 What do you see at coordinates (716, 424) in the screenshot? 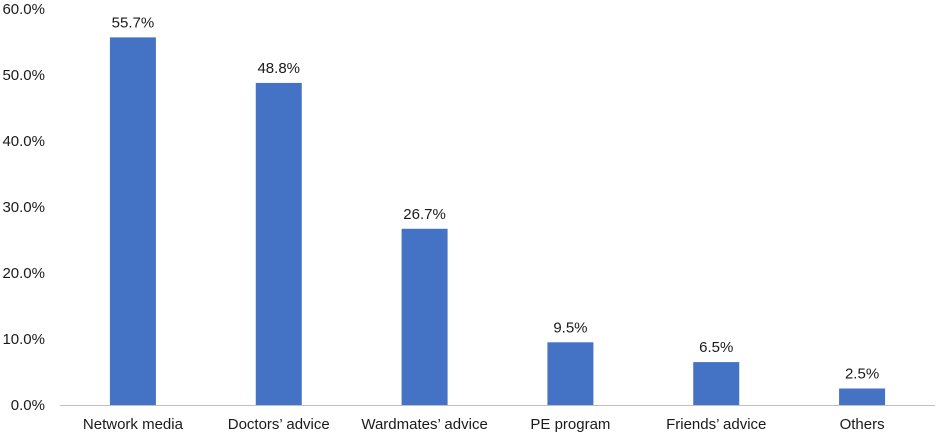
I see `x-category-label: Friends’ advice` at bounding box center [716, 424].